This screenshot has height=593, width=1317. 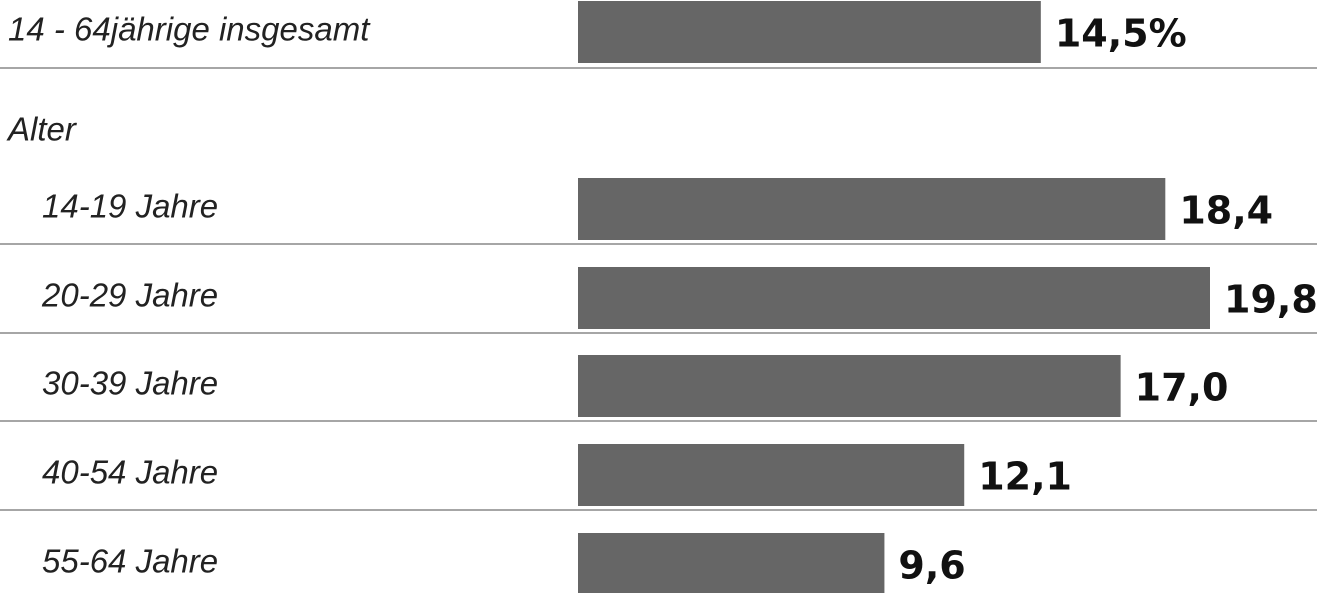 What do you see at coordinates (130, 561) in the screenshot?
I see `category-label: 55-64 Jahre` at bounding box center [130, 561].